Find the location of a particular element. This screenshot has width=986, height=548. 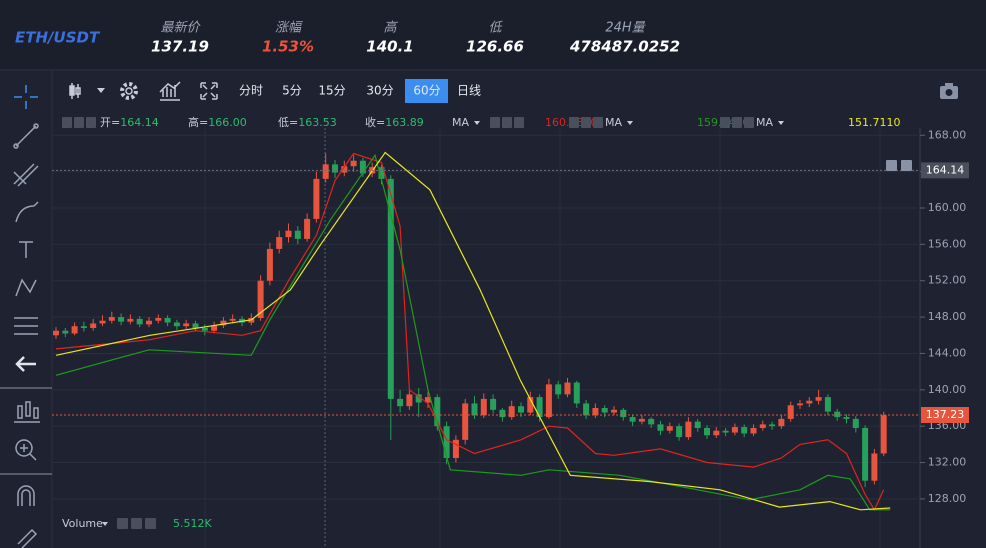

y-tick-label: 160.00 is located at coordinates (947, 207).